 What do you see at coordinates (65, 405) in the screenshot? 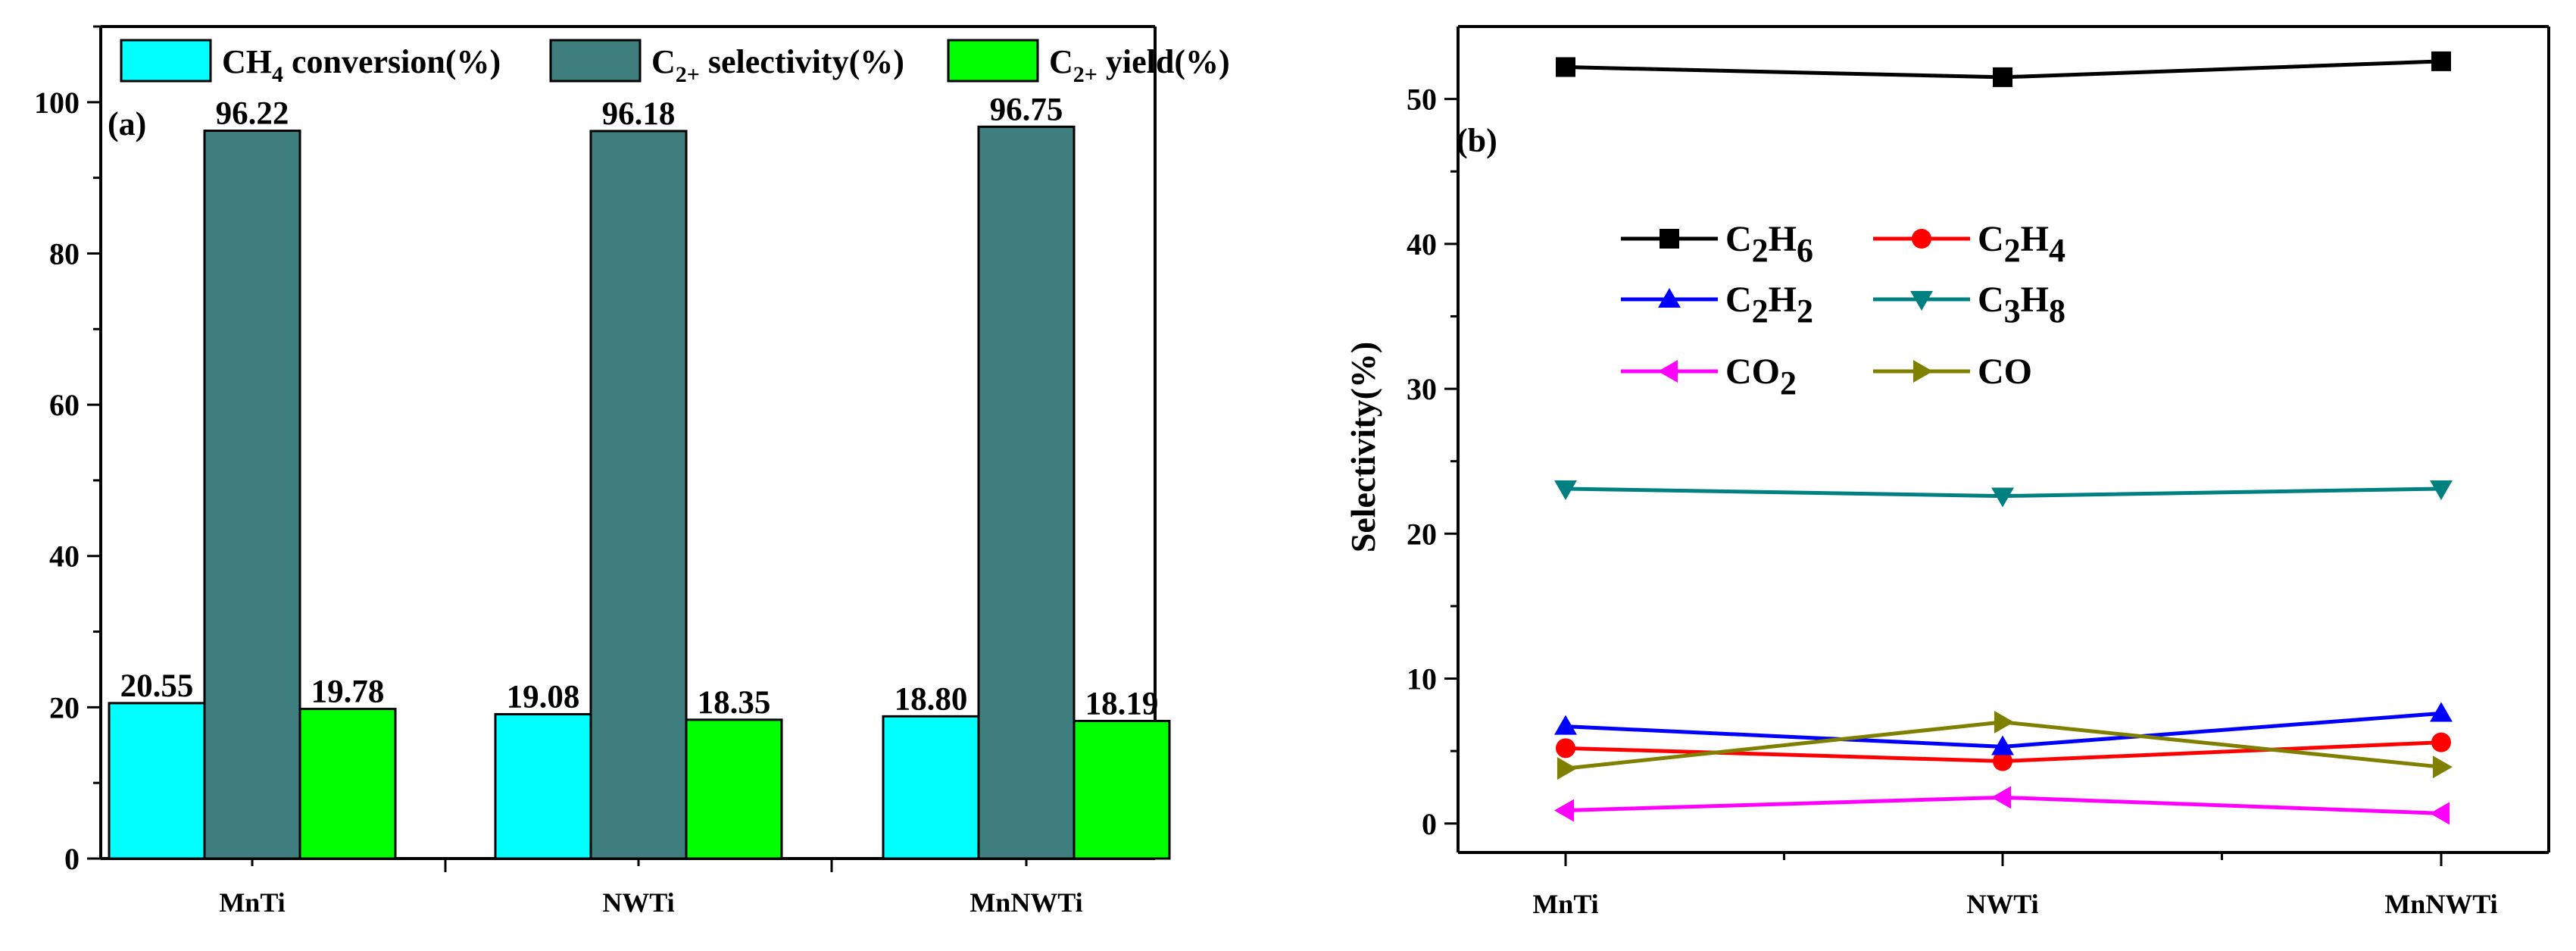
I see `panel-a-y-tick-label: 60` at bounding box center [65, 405].